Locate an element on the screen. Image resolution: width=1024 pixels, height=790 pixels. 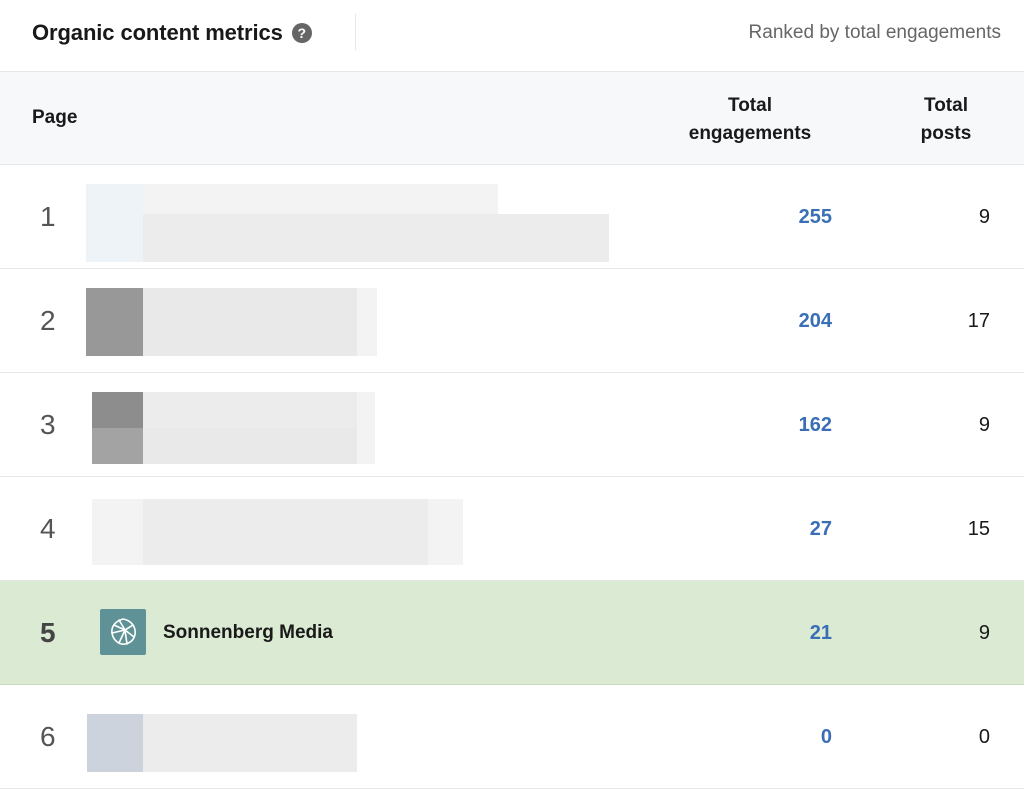
help-circle-icon: ? is located at coordinates (301, 33).